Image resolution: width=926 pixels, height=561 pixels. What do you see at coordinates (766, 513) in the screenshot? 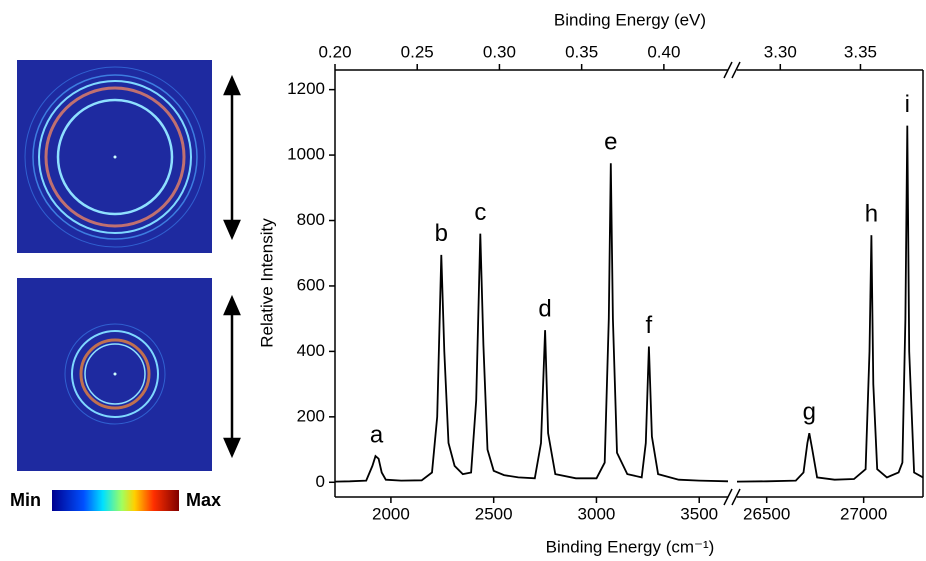
I see `x-tick-label: 26500` at bounding box center [766, 513].